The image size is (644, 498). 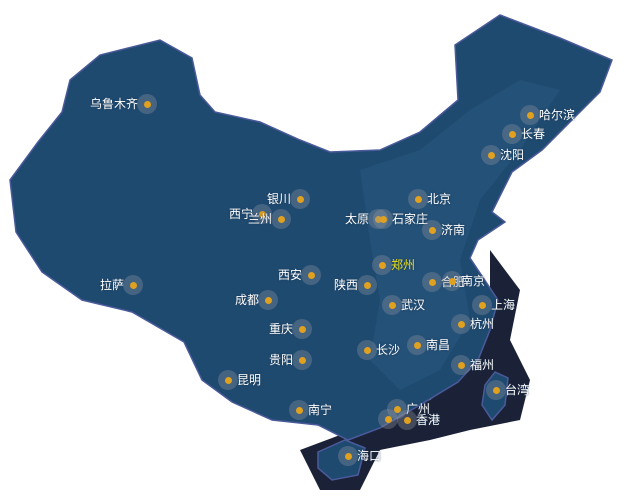 I want to click on city-label: 上海, so click(x=503, y=305).